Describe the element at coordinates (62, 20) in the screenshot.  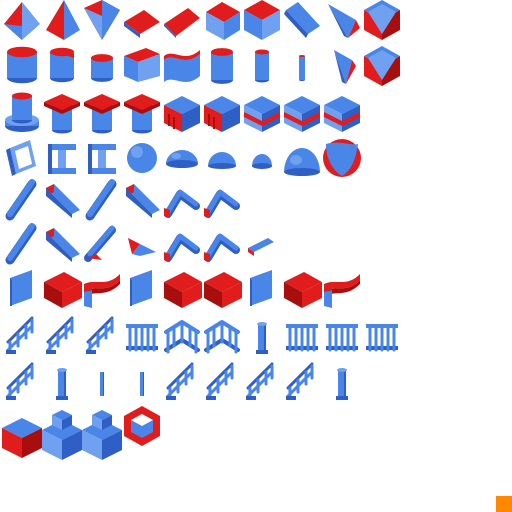
I see `sprite-pyramid` at that location.